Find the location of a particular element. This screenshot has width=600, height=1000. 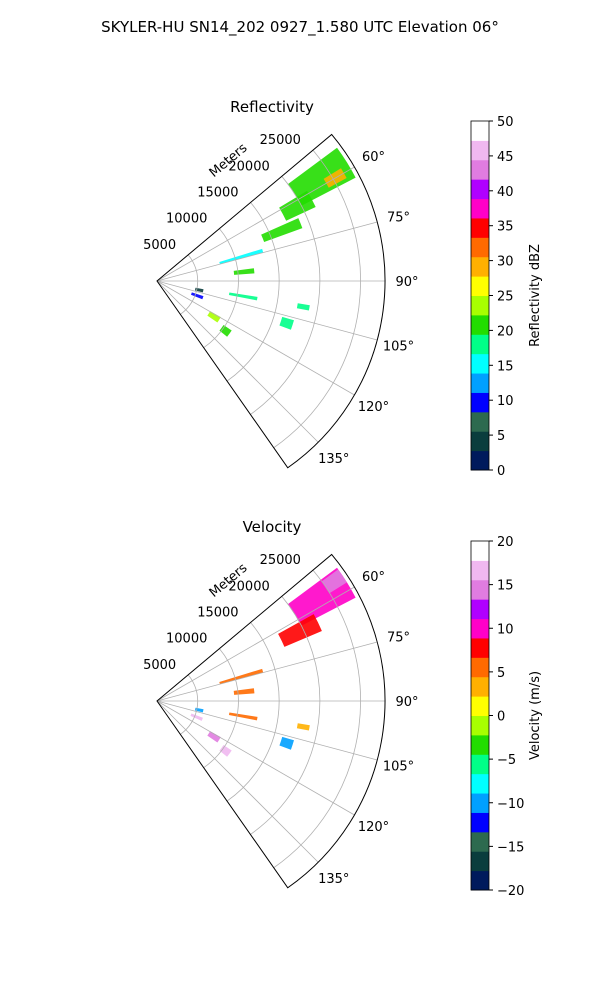

colorbar-tick-label: 10 is located at coordinates (505, 401).